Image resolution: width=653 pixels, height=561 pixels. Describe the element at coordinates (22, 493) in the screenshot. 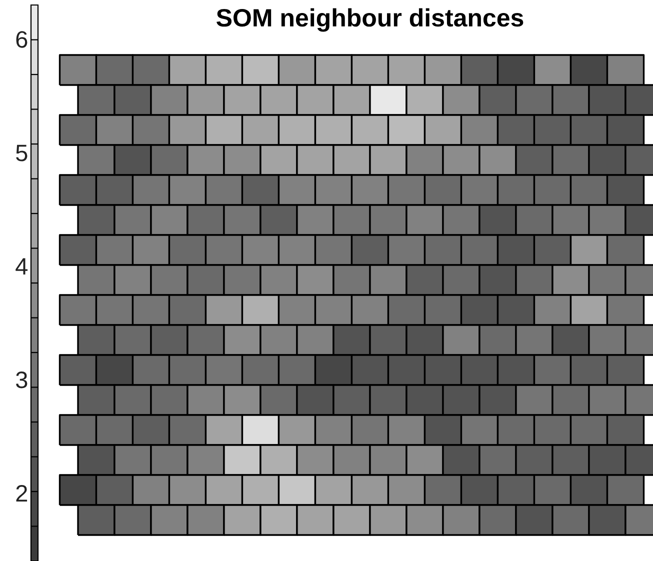

I see `color-bar-label: 2` at that location.